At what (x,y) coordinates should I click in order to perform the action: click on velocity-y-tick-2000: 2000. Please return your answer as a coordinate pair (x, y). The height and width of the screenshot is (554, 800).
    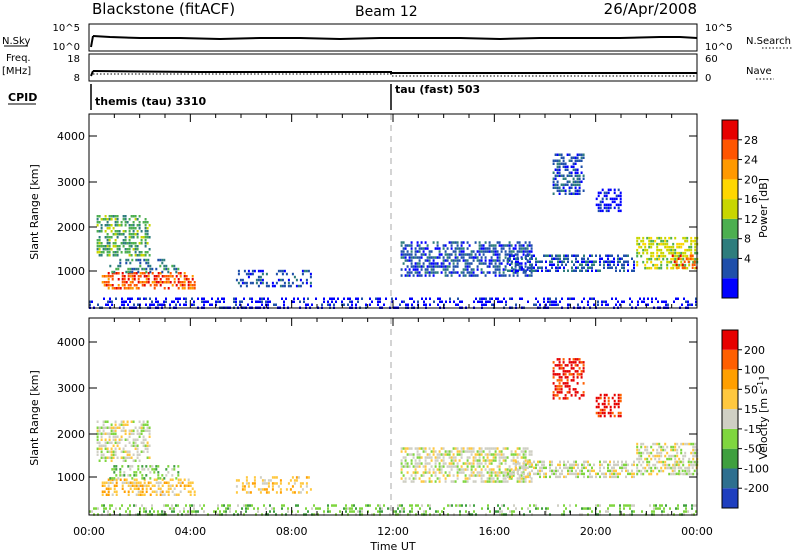
    Looking at the image, I should click on (71, 434).